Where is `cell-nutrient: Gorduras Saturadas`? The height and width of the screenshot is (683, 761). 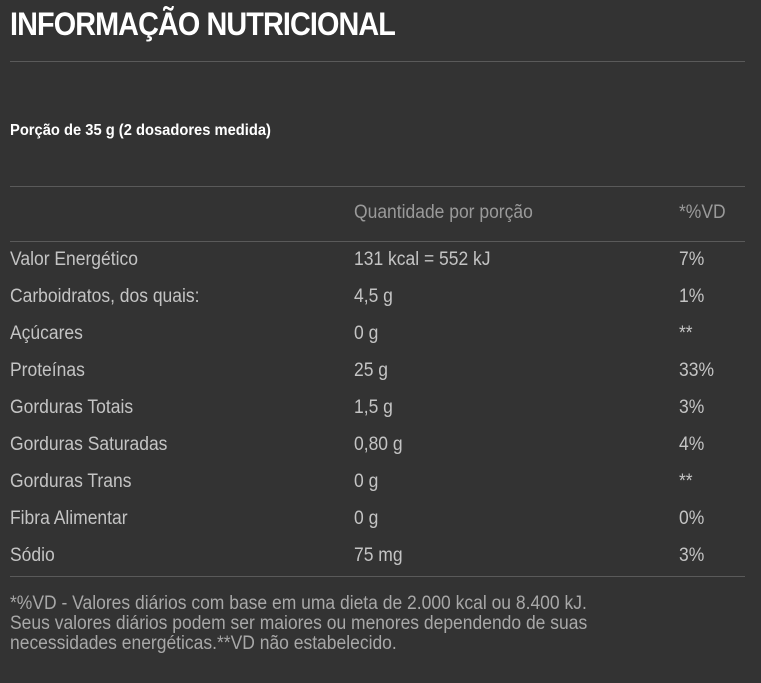 cell-nutrient: Gorduras Saturadas is located at coordinates (89, 444).